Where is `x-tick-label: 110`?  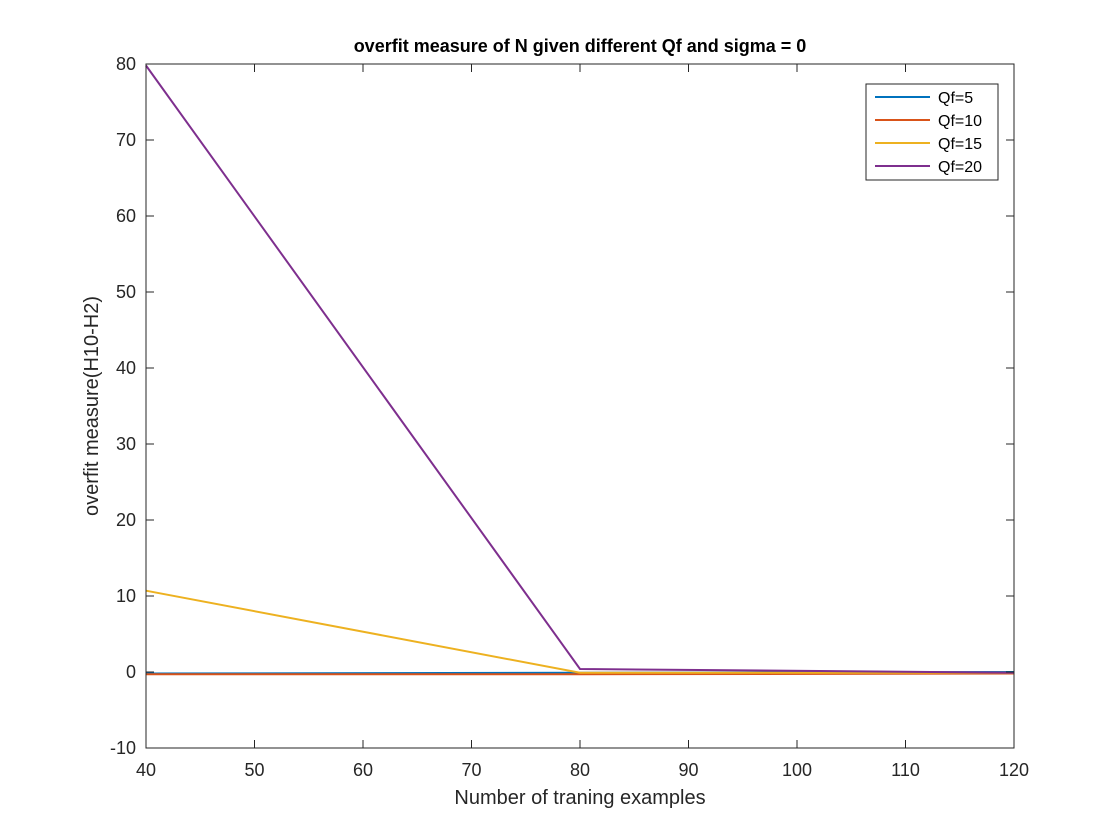 x-tick-label: 110 is located at coordinates (905, 770).